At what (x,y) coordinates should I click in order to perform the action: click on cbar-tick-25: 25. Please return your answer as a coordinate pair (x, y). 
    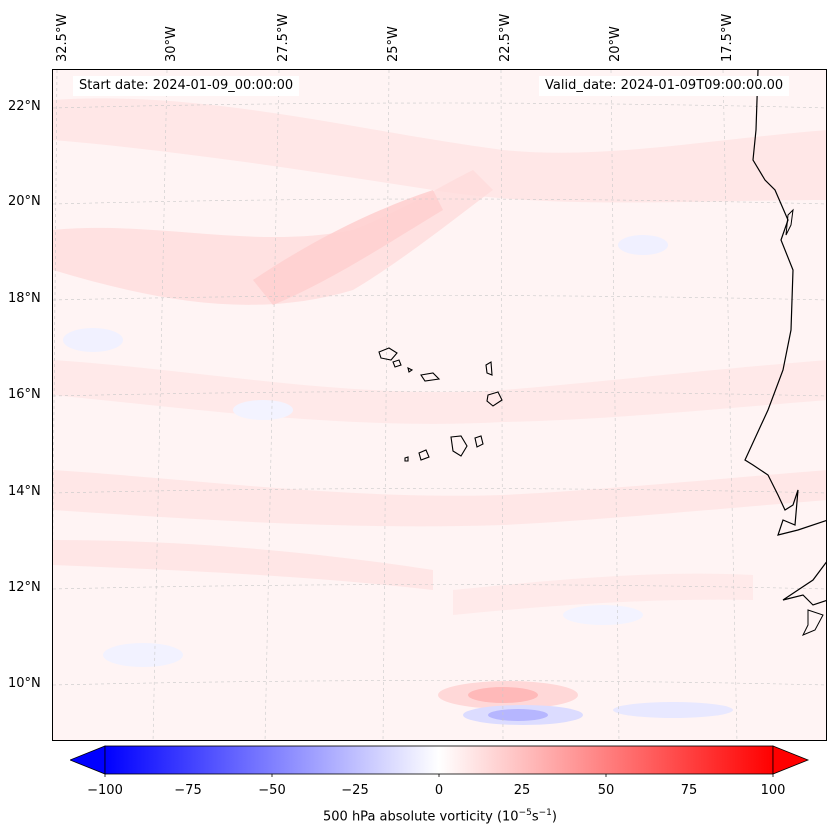
    Looking at the image, I should click on (522, 790).